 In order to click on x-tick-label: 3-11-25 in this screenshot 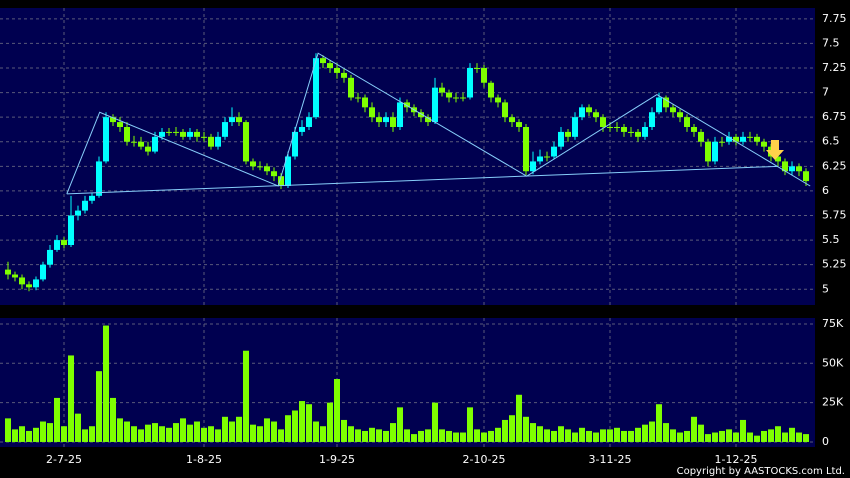, I will do `click(610, 459)`.